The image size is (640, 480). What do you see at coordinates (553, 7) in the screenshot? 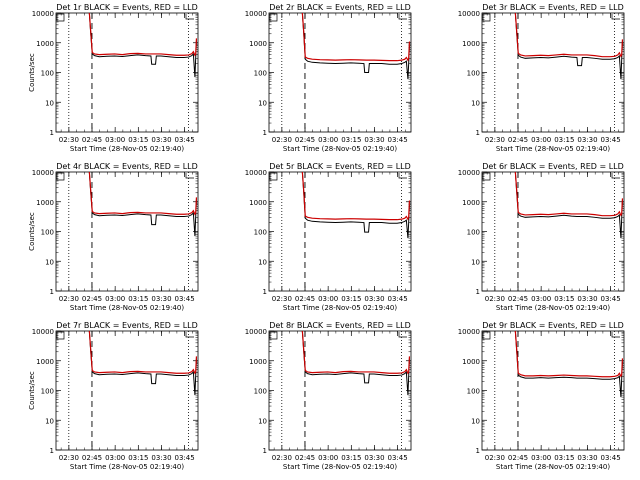
I see `panel-title: Det 3r BLACK = Events, RED = LLD` at bounding box center [553, 7].